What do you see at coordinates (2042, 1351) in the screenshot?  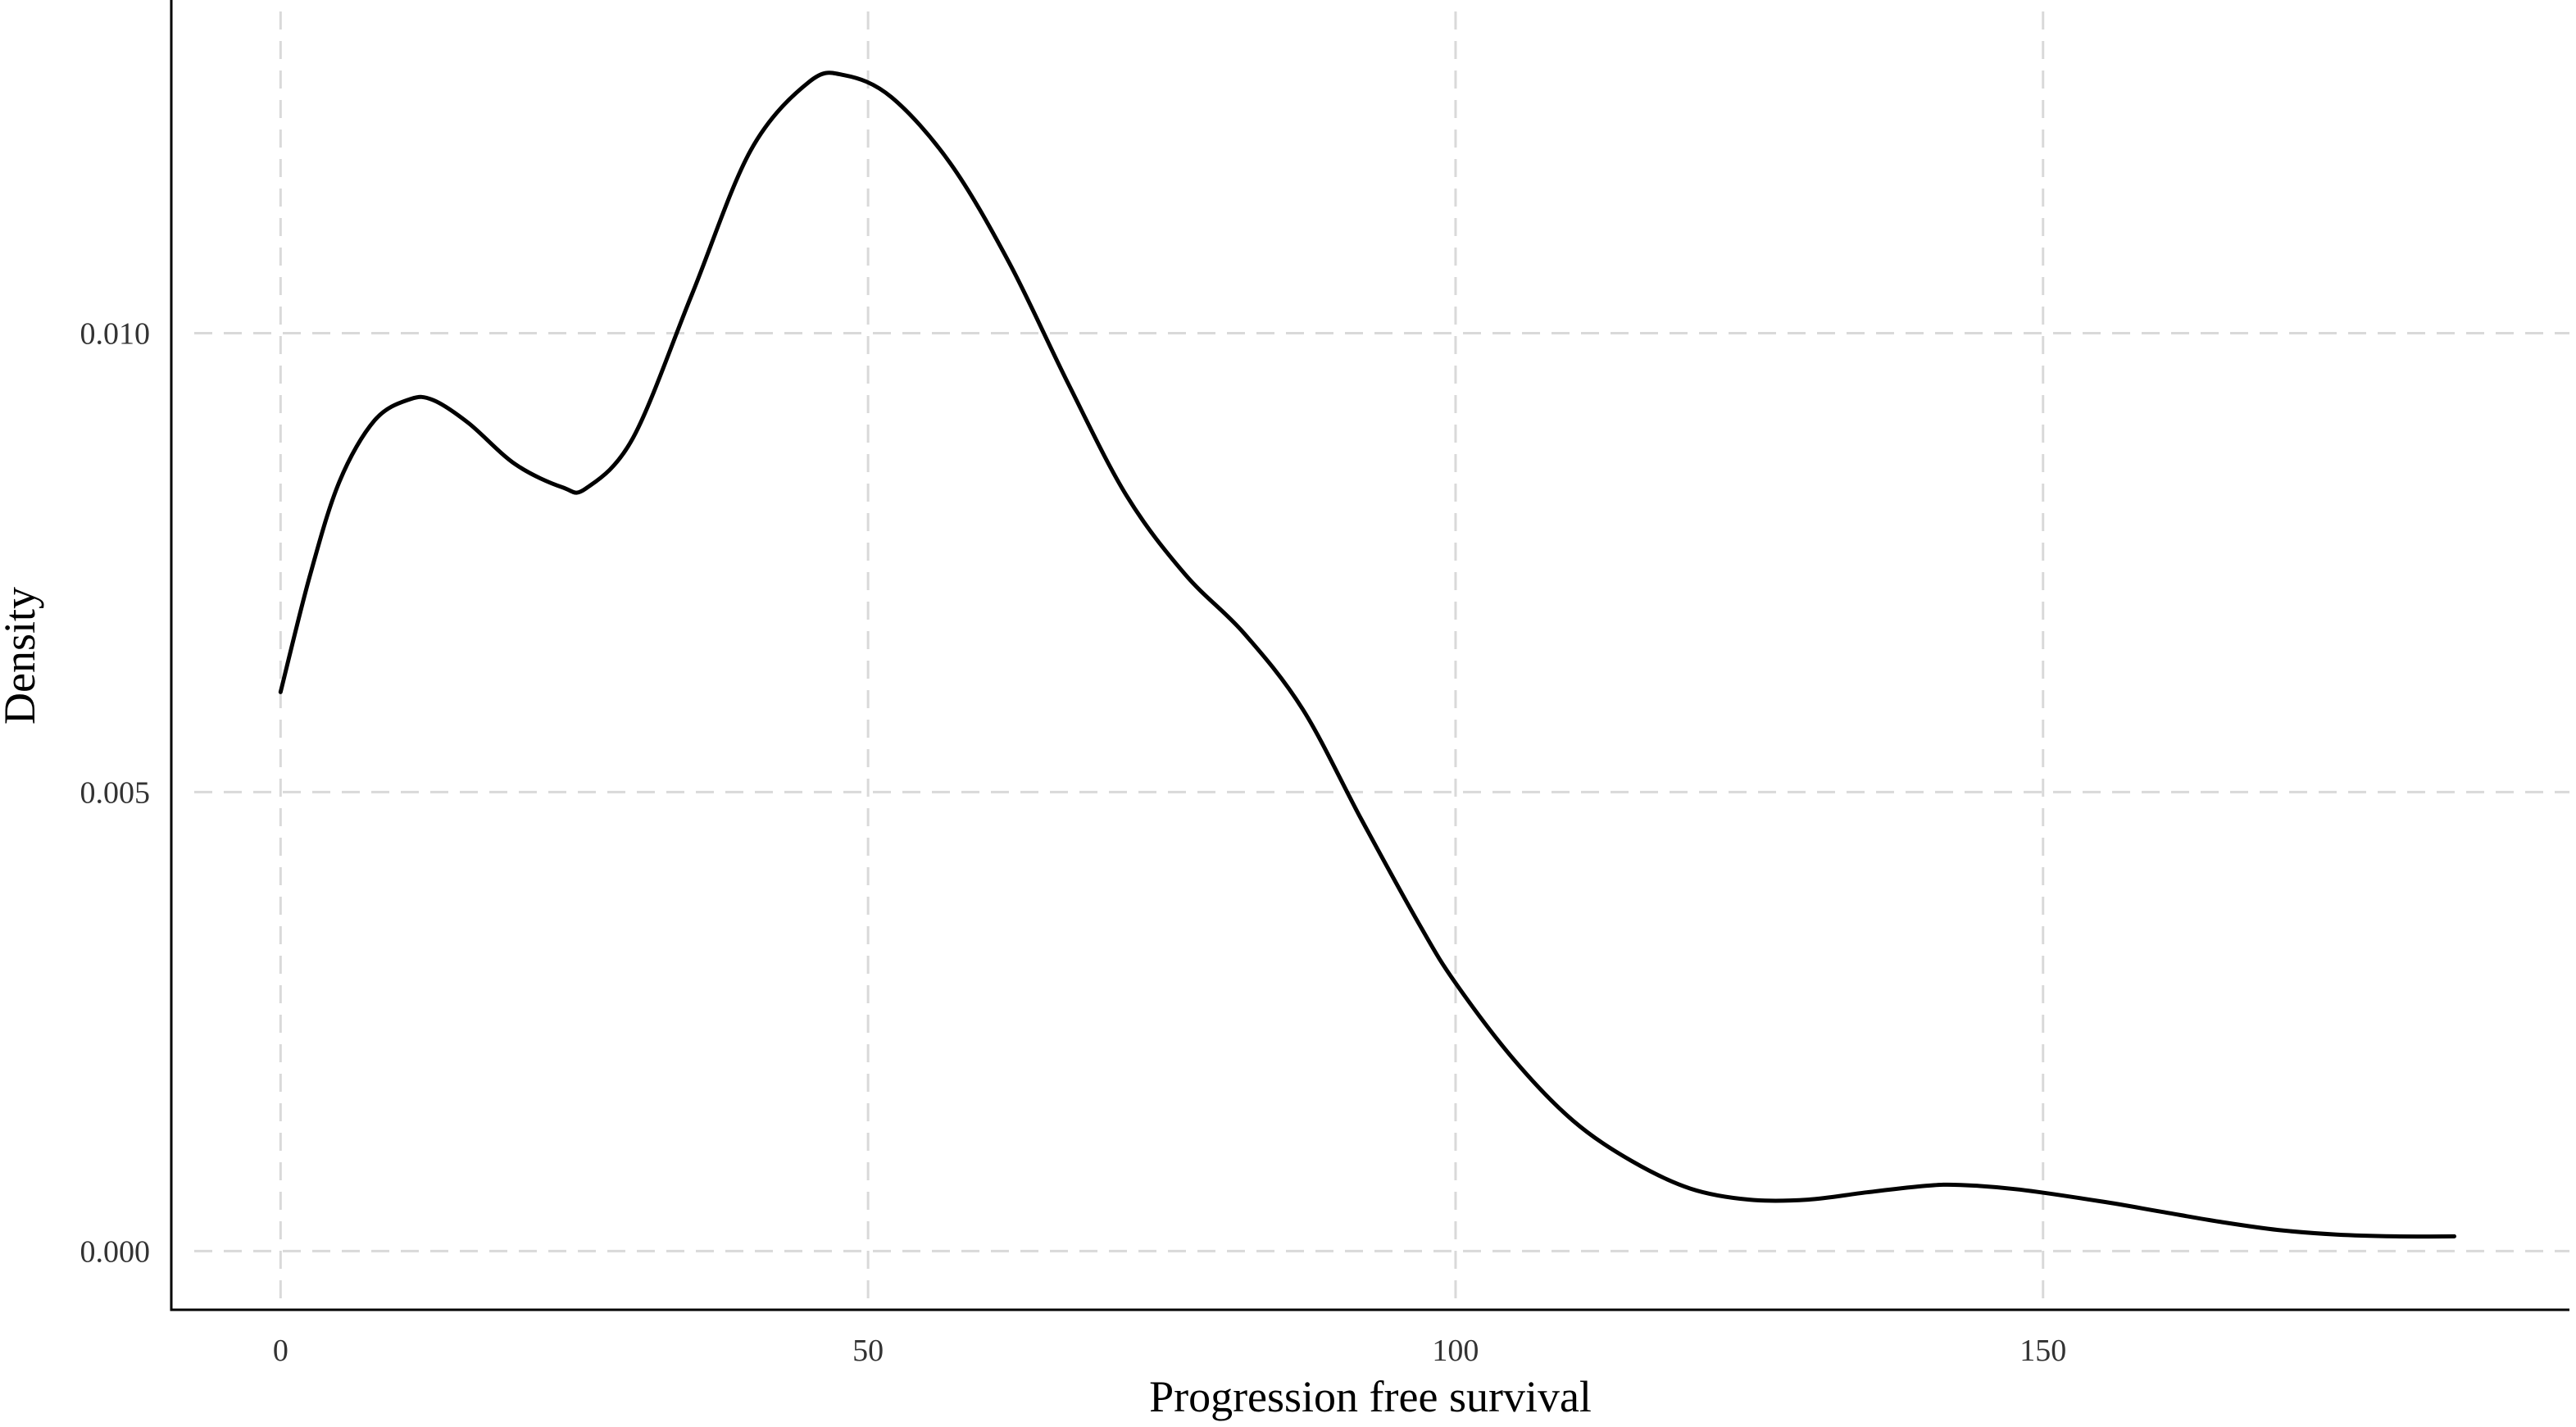 I see `x-tick-label: 150` at bounding box center [2042, 1351].